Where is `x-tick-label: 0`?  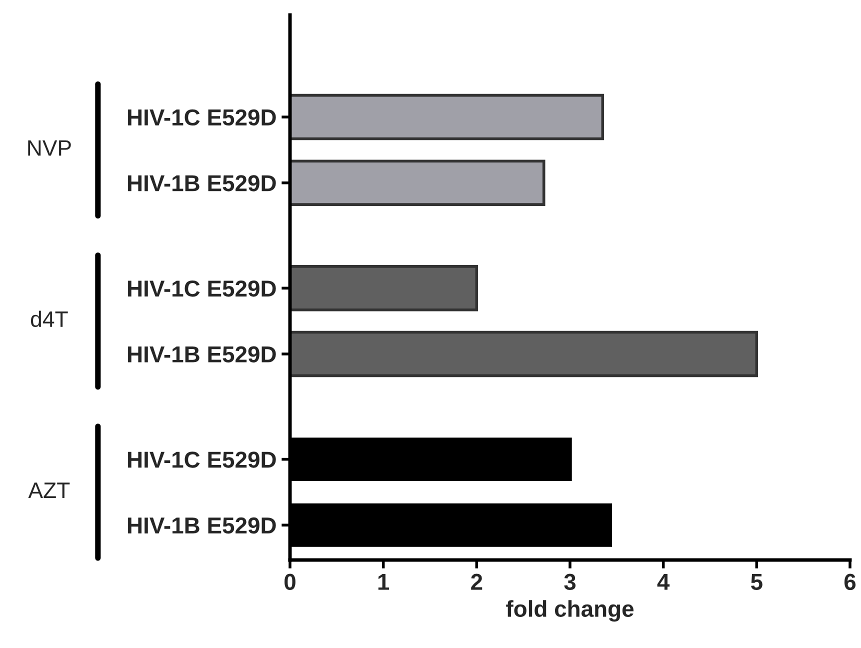 x-tick-label: 0 is located at coordinates (290, 582).